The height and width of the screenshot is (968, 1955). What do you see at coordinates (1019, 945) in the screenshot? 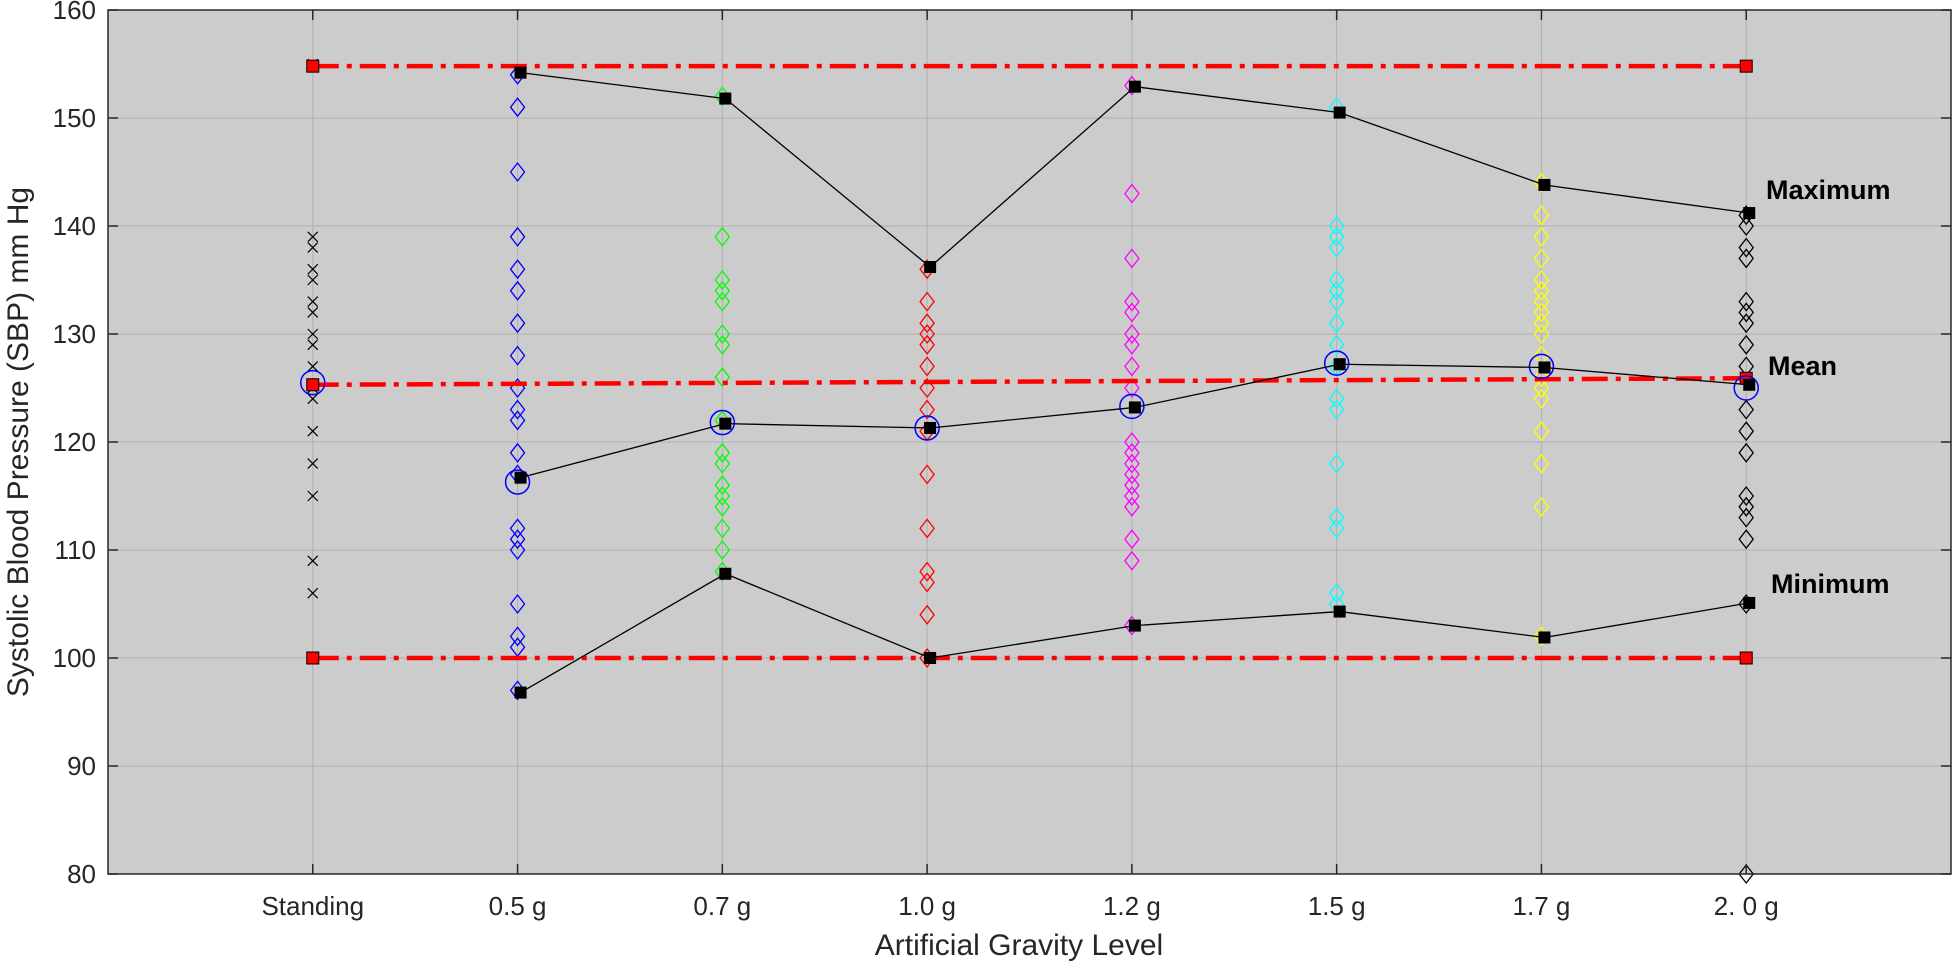
I see `x-axis-label: Artificial Gravity Level` at bounding box center [1019, 945].